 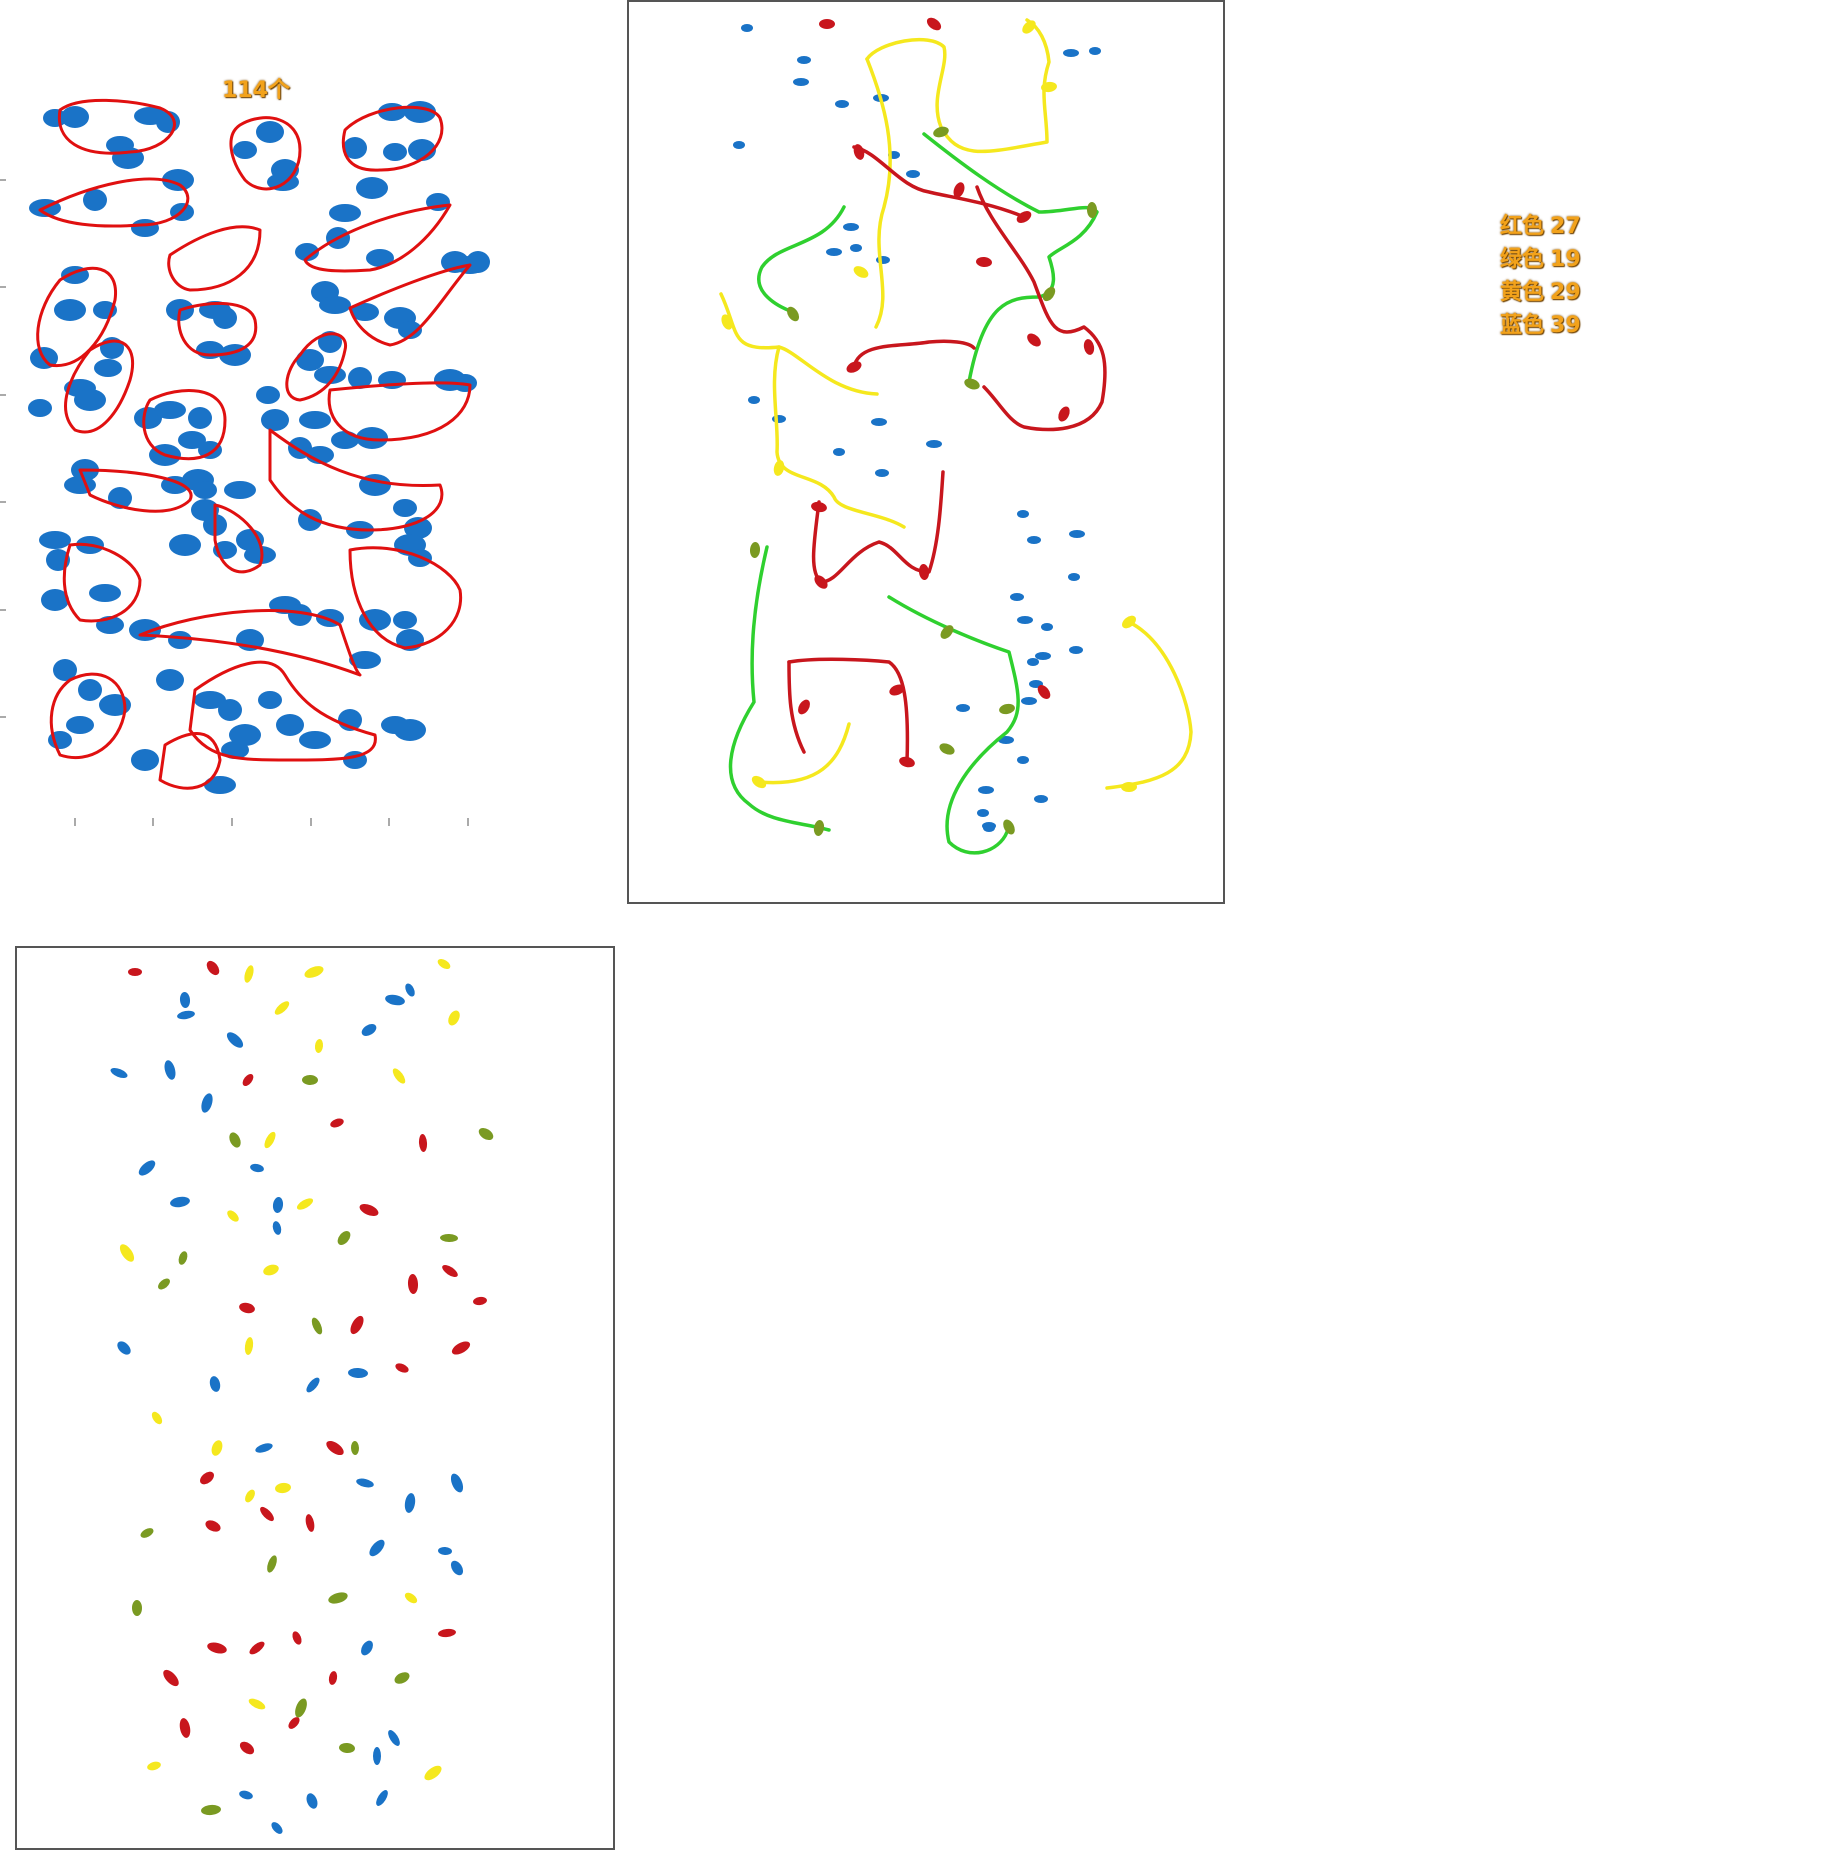 I want to click on legend-count: 27, so click(x=1565, y=226).